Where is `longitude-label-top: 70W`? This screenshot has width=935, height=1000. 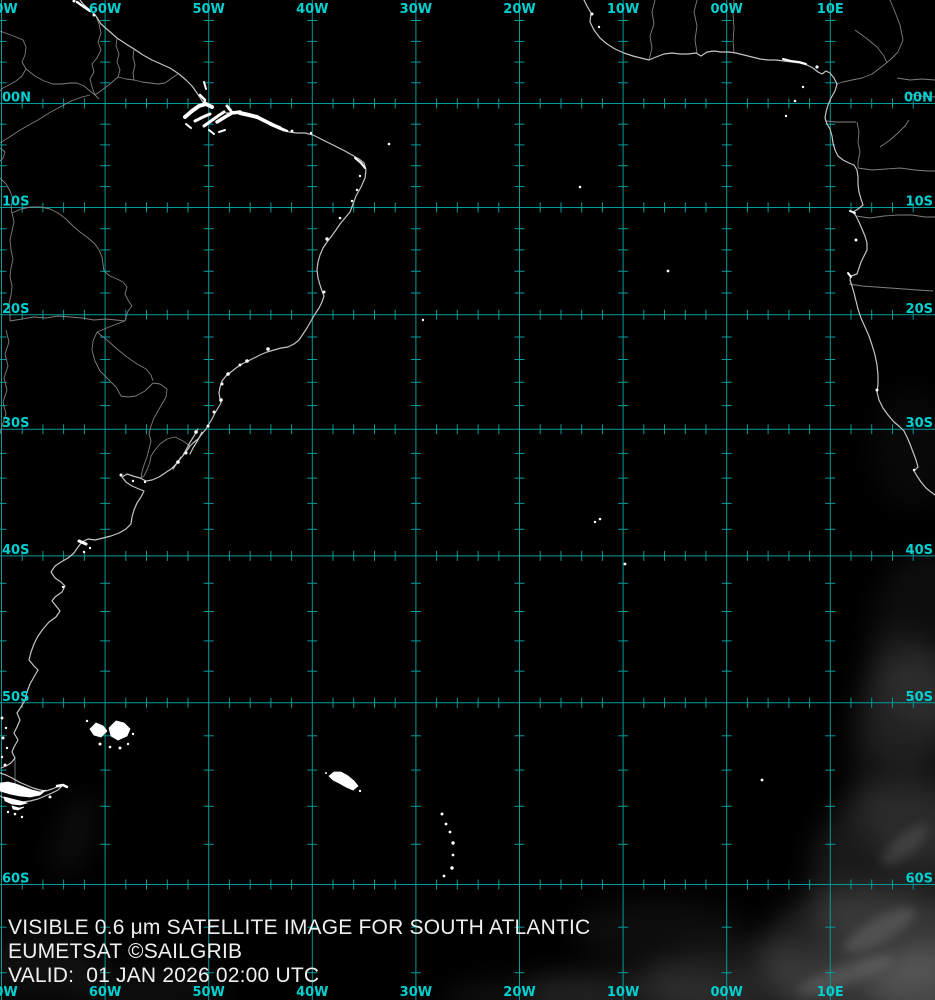 longitude-label-top: 70W is located at coordinates (9, 9).